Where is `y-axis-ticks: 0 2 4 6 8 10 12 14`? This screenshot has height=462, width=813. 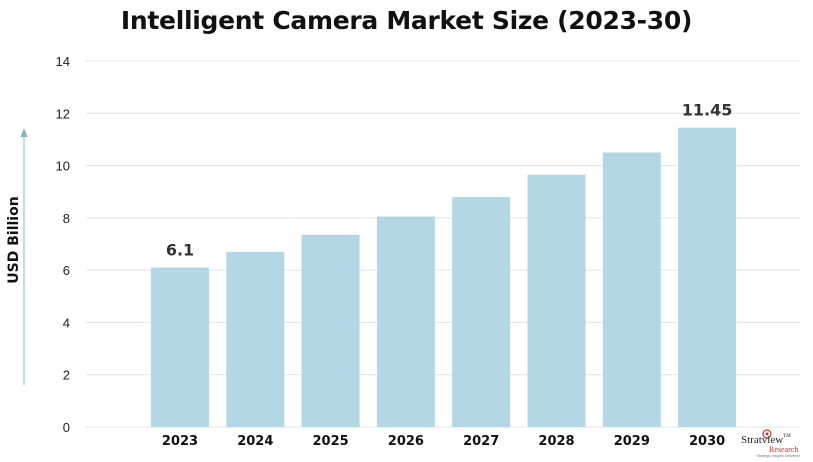 y-axis-ticks: 0 2 4 6 8 10 12 14 is located at coordinates (63, 244).